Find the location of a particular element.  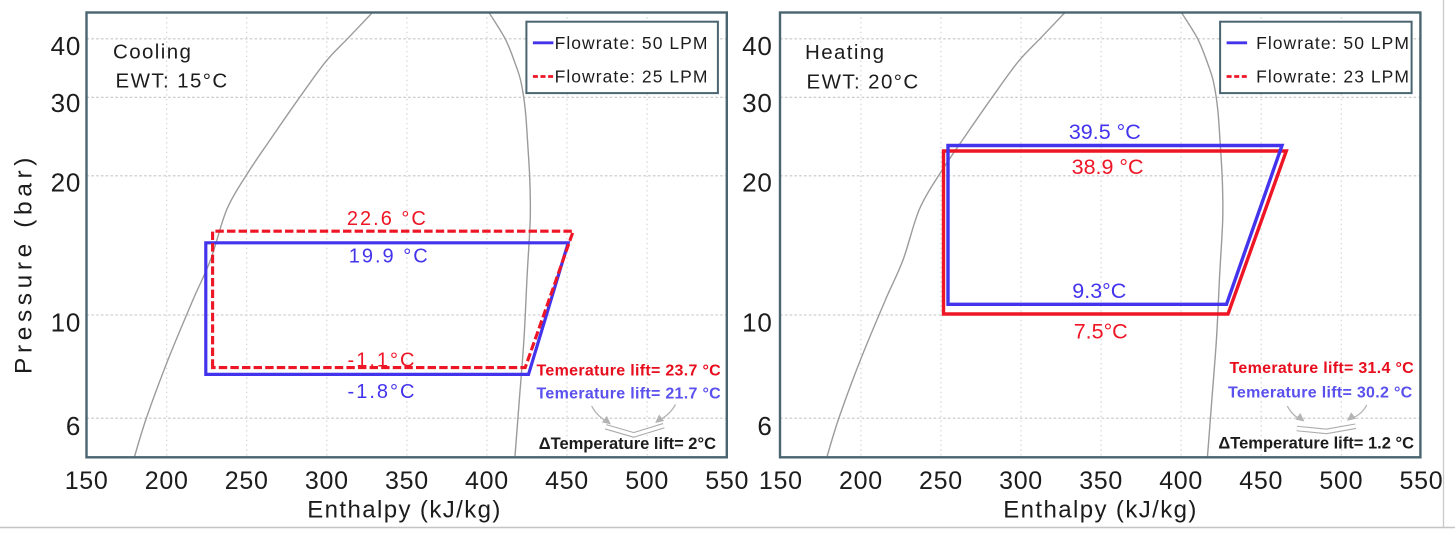

svg-text: ΔTemperature lift= 2°C is located at coordinates (627, 444).